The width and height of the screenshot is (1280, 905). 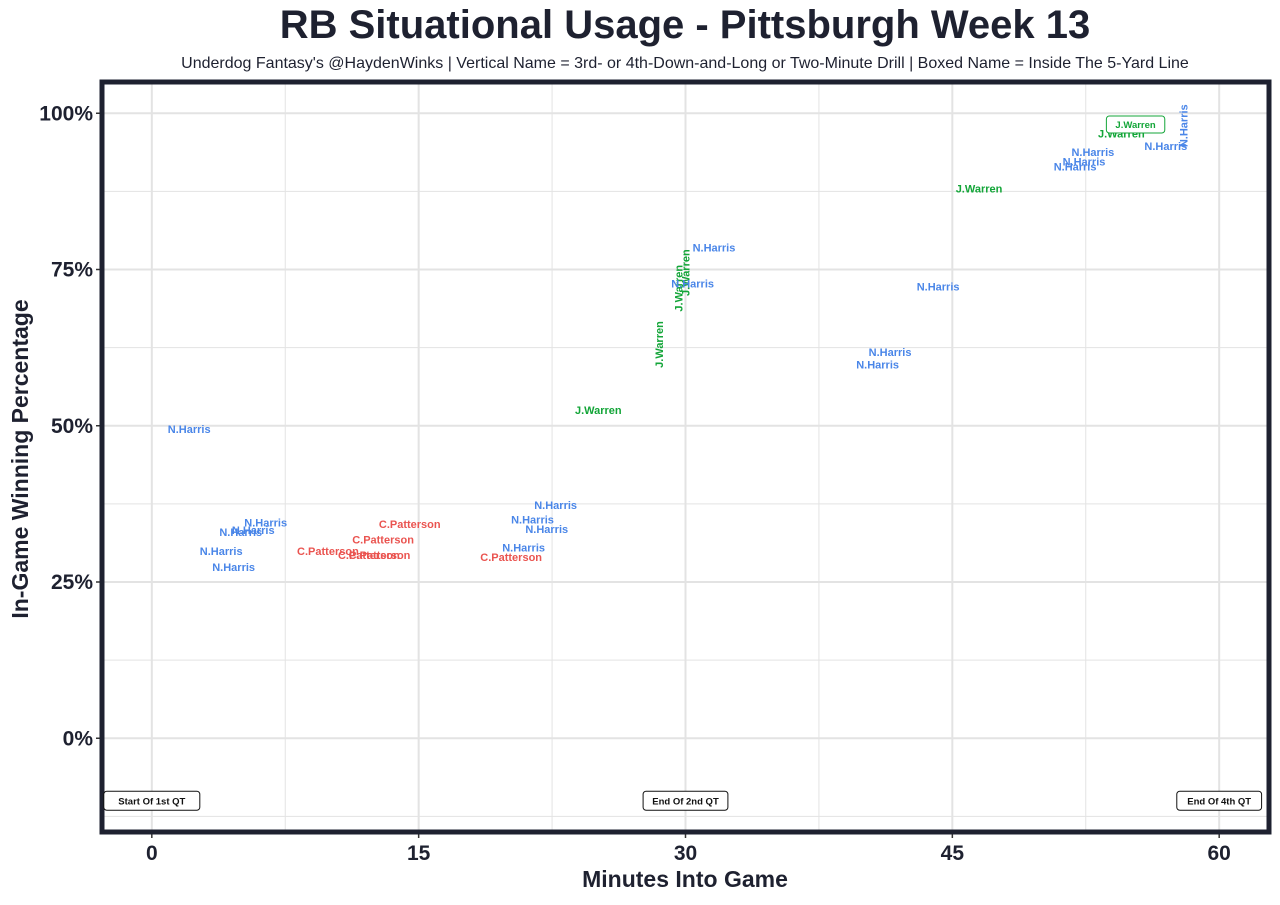 I want to click on x-tick-label: 45, so click(x=953, y=853).